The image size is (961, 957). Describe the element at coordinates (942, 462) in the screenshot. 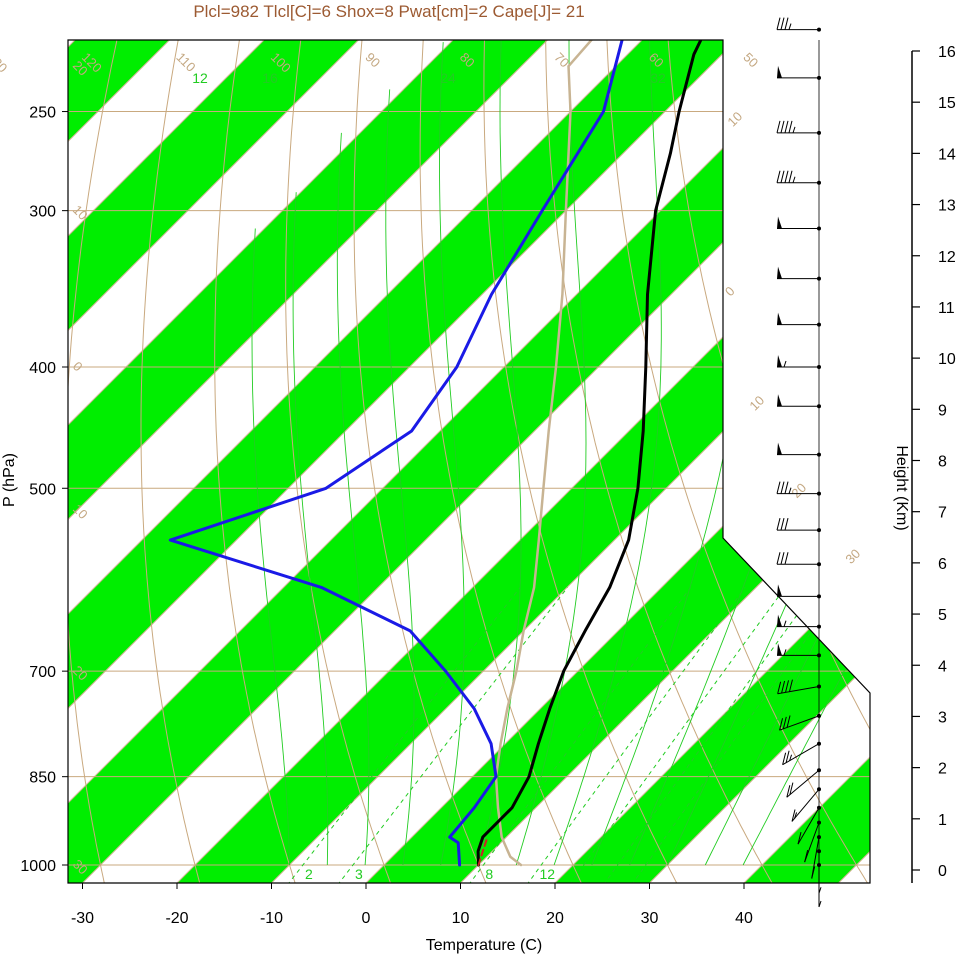

I see `height-tick-label: 8` at that location.